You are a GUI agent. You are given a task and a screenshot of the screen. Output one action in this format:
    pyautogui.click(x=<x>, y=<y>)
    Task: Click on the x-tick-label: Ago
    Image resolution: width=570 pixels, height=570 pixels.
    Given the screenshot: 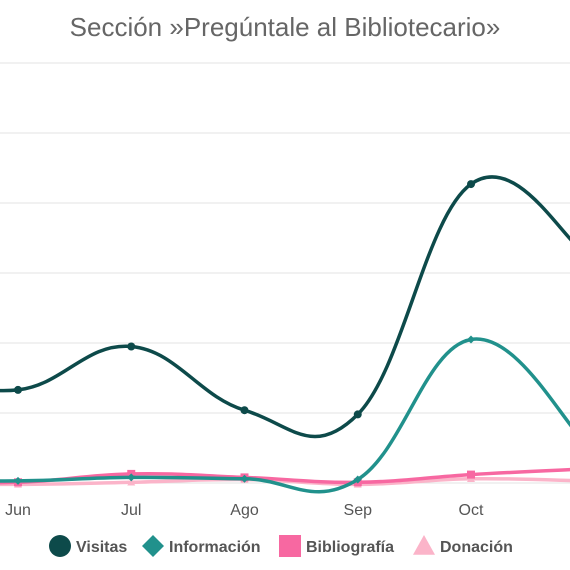 What is the action you would take?
    pyautogui.click(x=244, y=510)
    